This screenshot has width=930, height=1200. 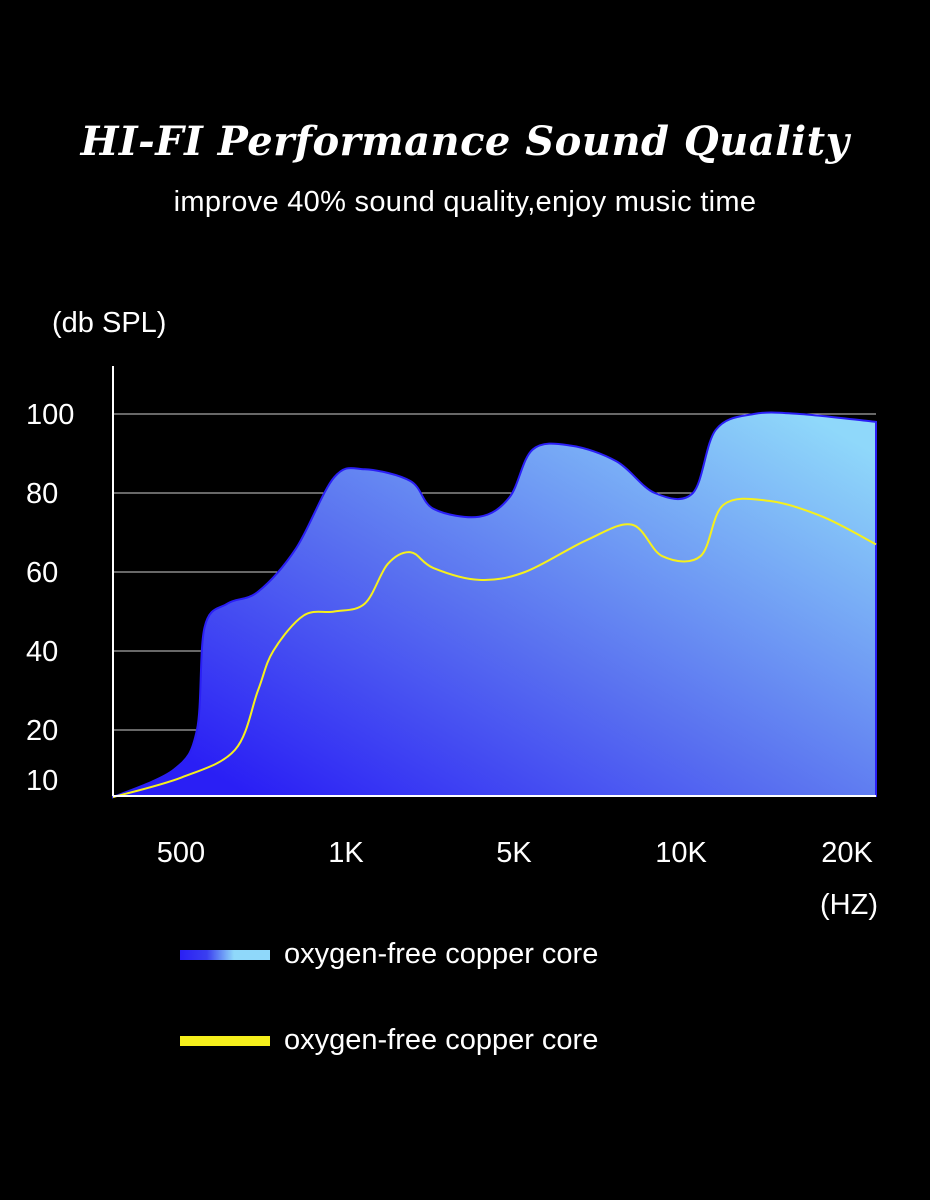 I want to click on x-axis-unit-label: (HZ), so click(x=849, y=905).